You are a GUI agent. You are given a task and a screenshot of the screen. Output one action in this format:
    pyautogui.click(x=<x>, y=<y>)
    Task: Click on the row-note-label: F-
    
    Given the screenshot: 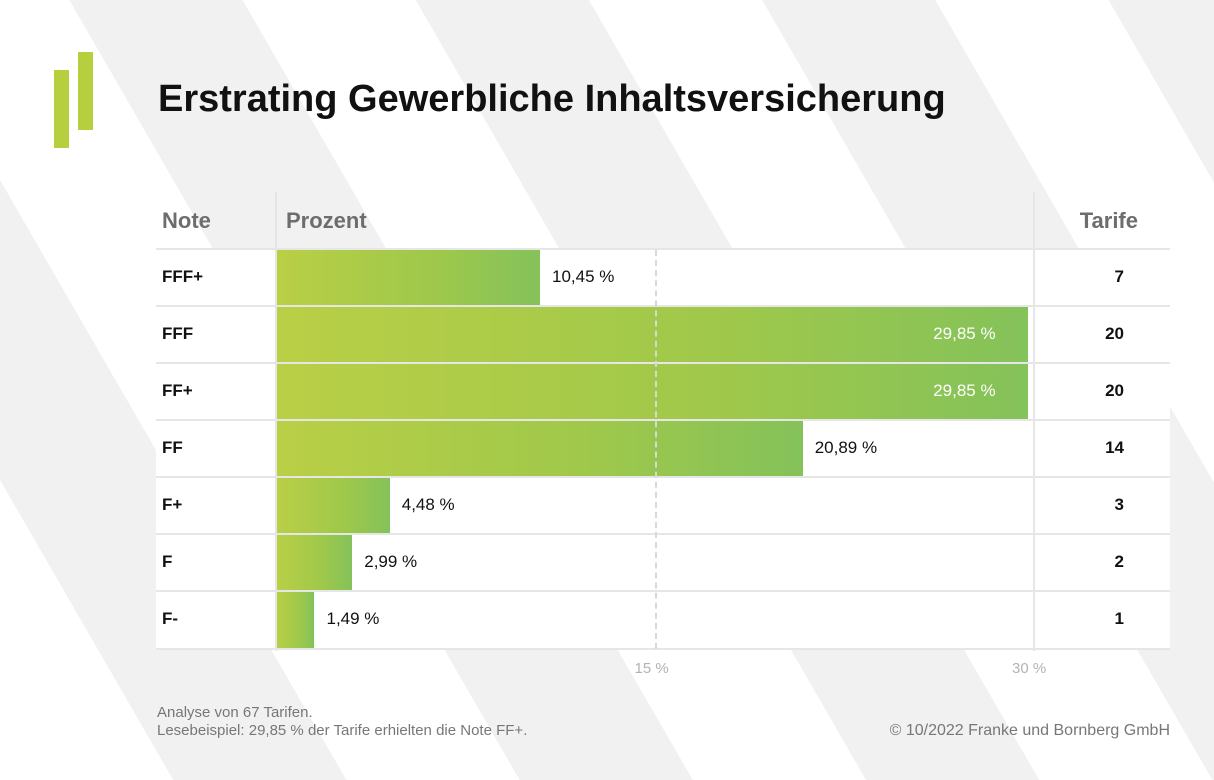 What is the action you would take?
    pyautogui.click(x=170, y=618)
    